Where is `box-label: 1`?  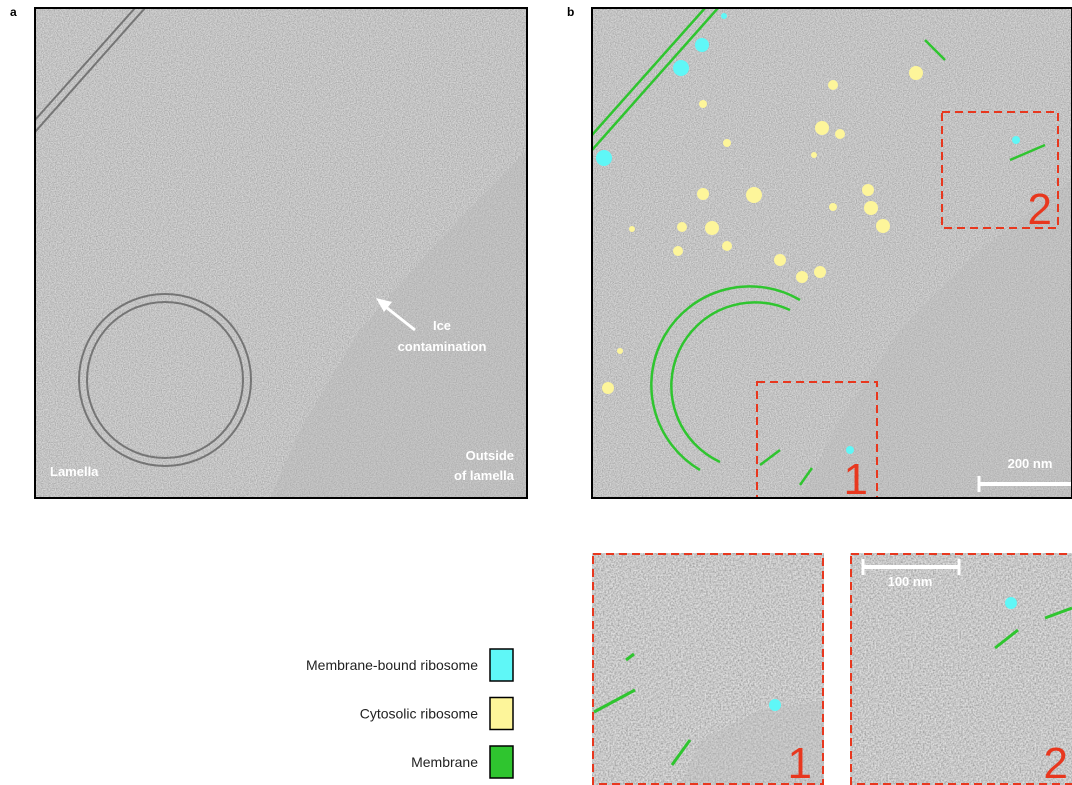 box-label: 1 is located at coordinates (856, 479).